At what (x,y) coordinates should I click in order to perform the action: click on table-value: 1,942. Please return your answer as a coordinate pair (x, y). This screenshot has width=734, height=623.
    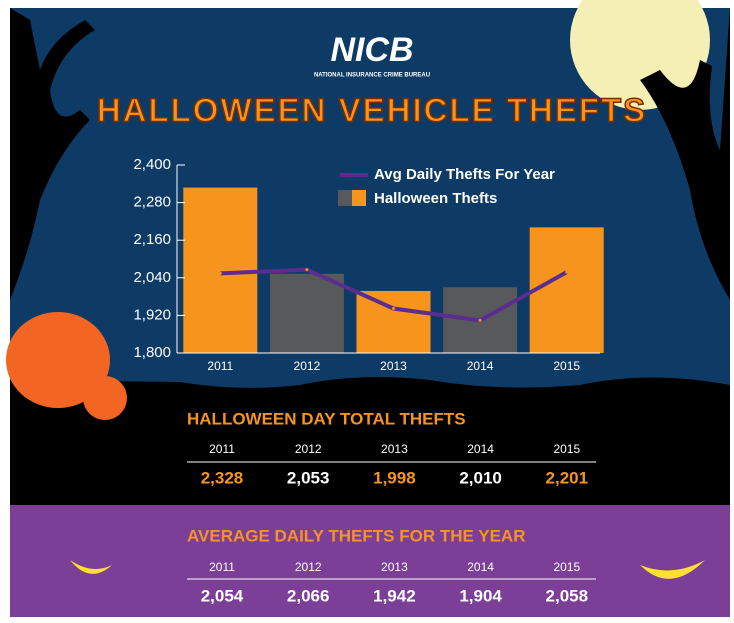
    Looking at the image, I should click on (394, 595).